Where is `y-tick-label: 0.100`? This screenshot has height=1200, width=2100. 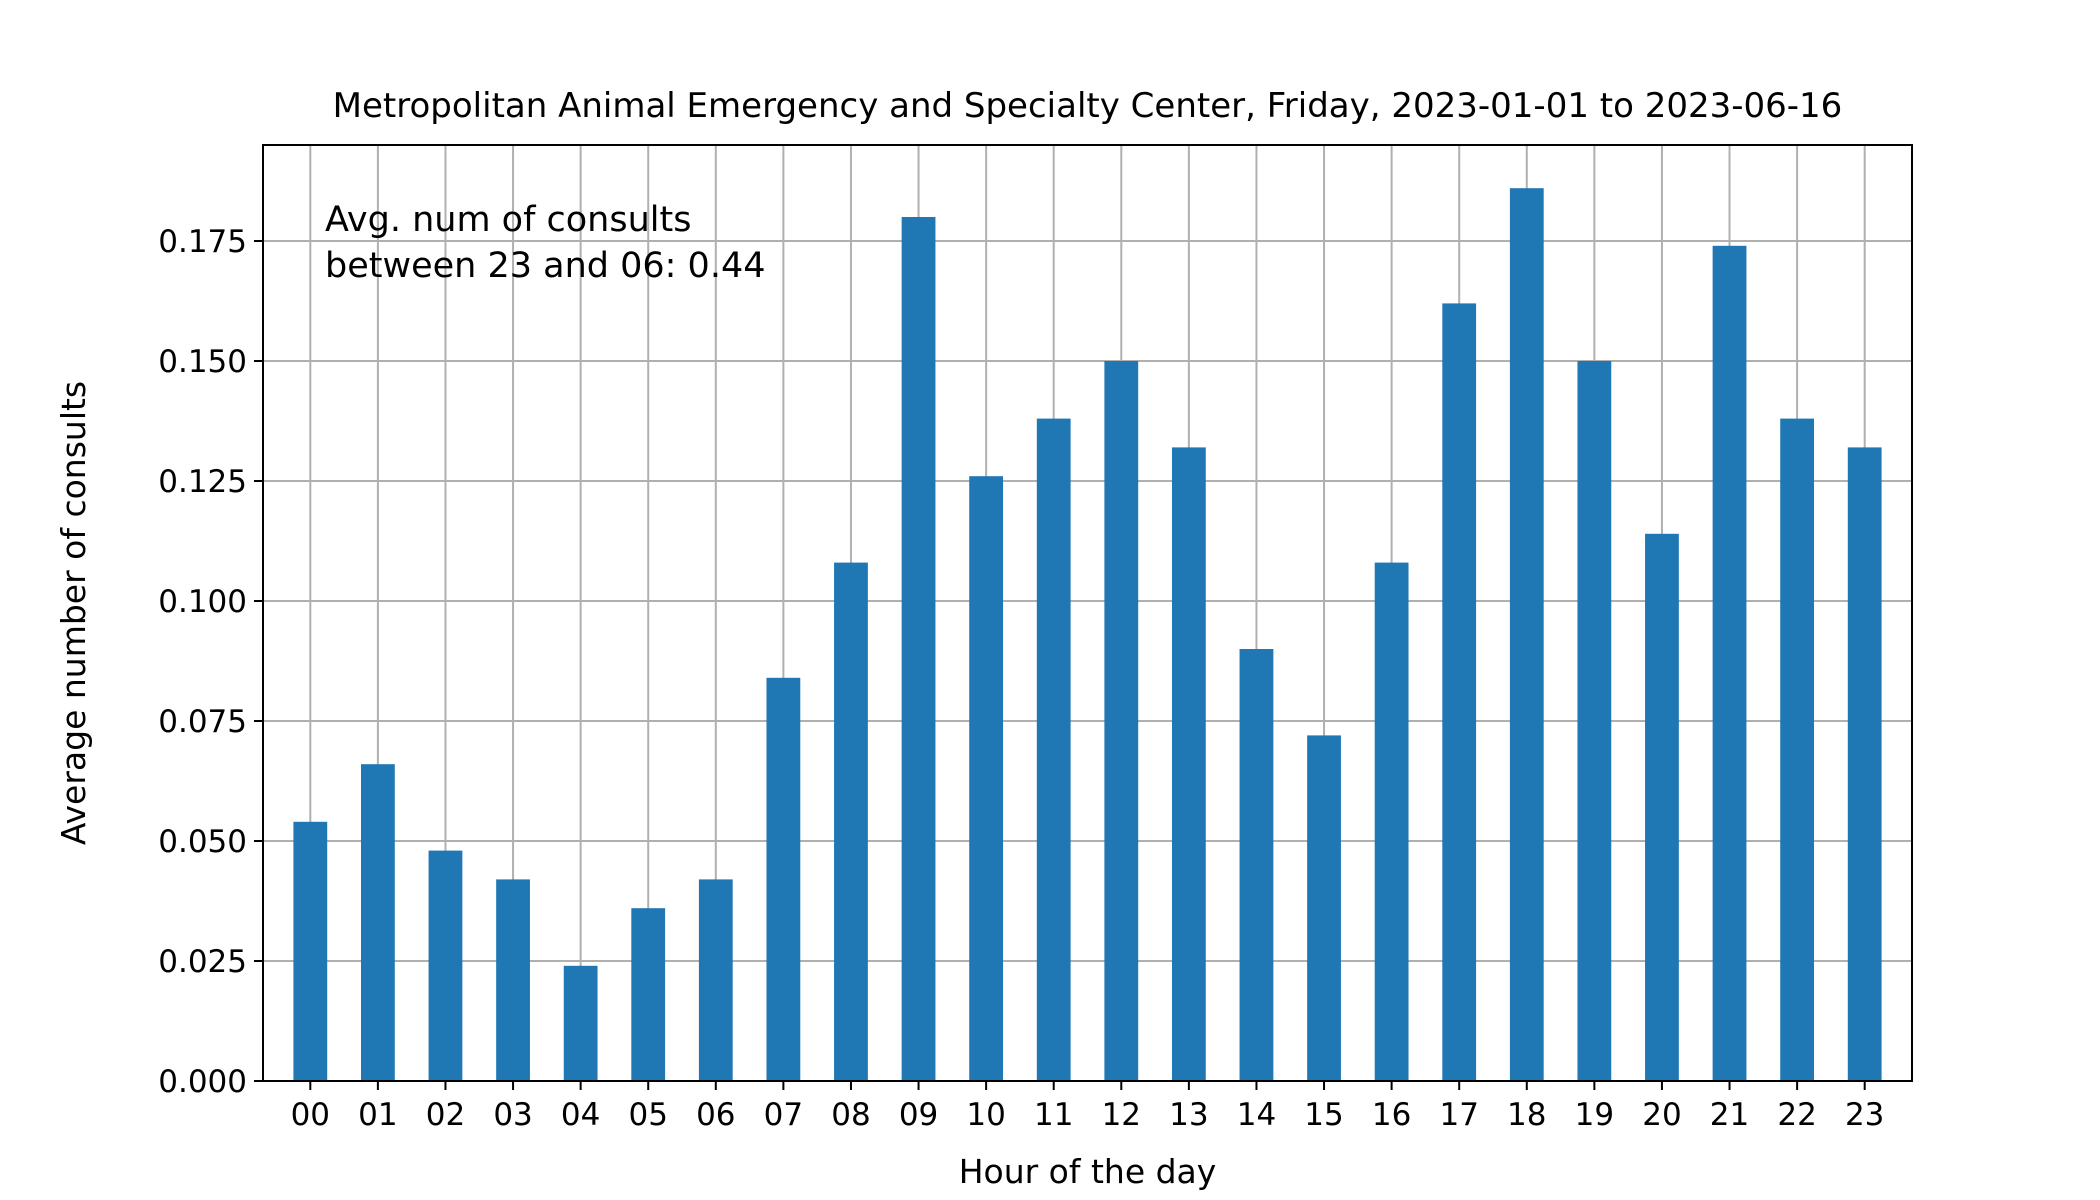
y-tick-label: 0.100 is located at coordinates (202, 602).